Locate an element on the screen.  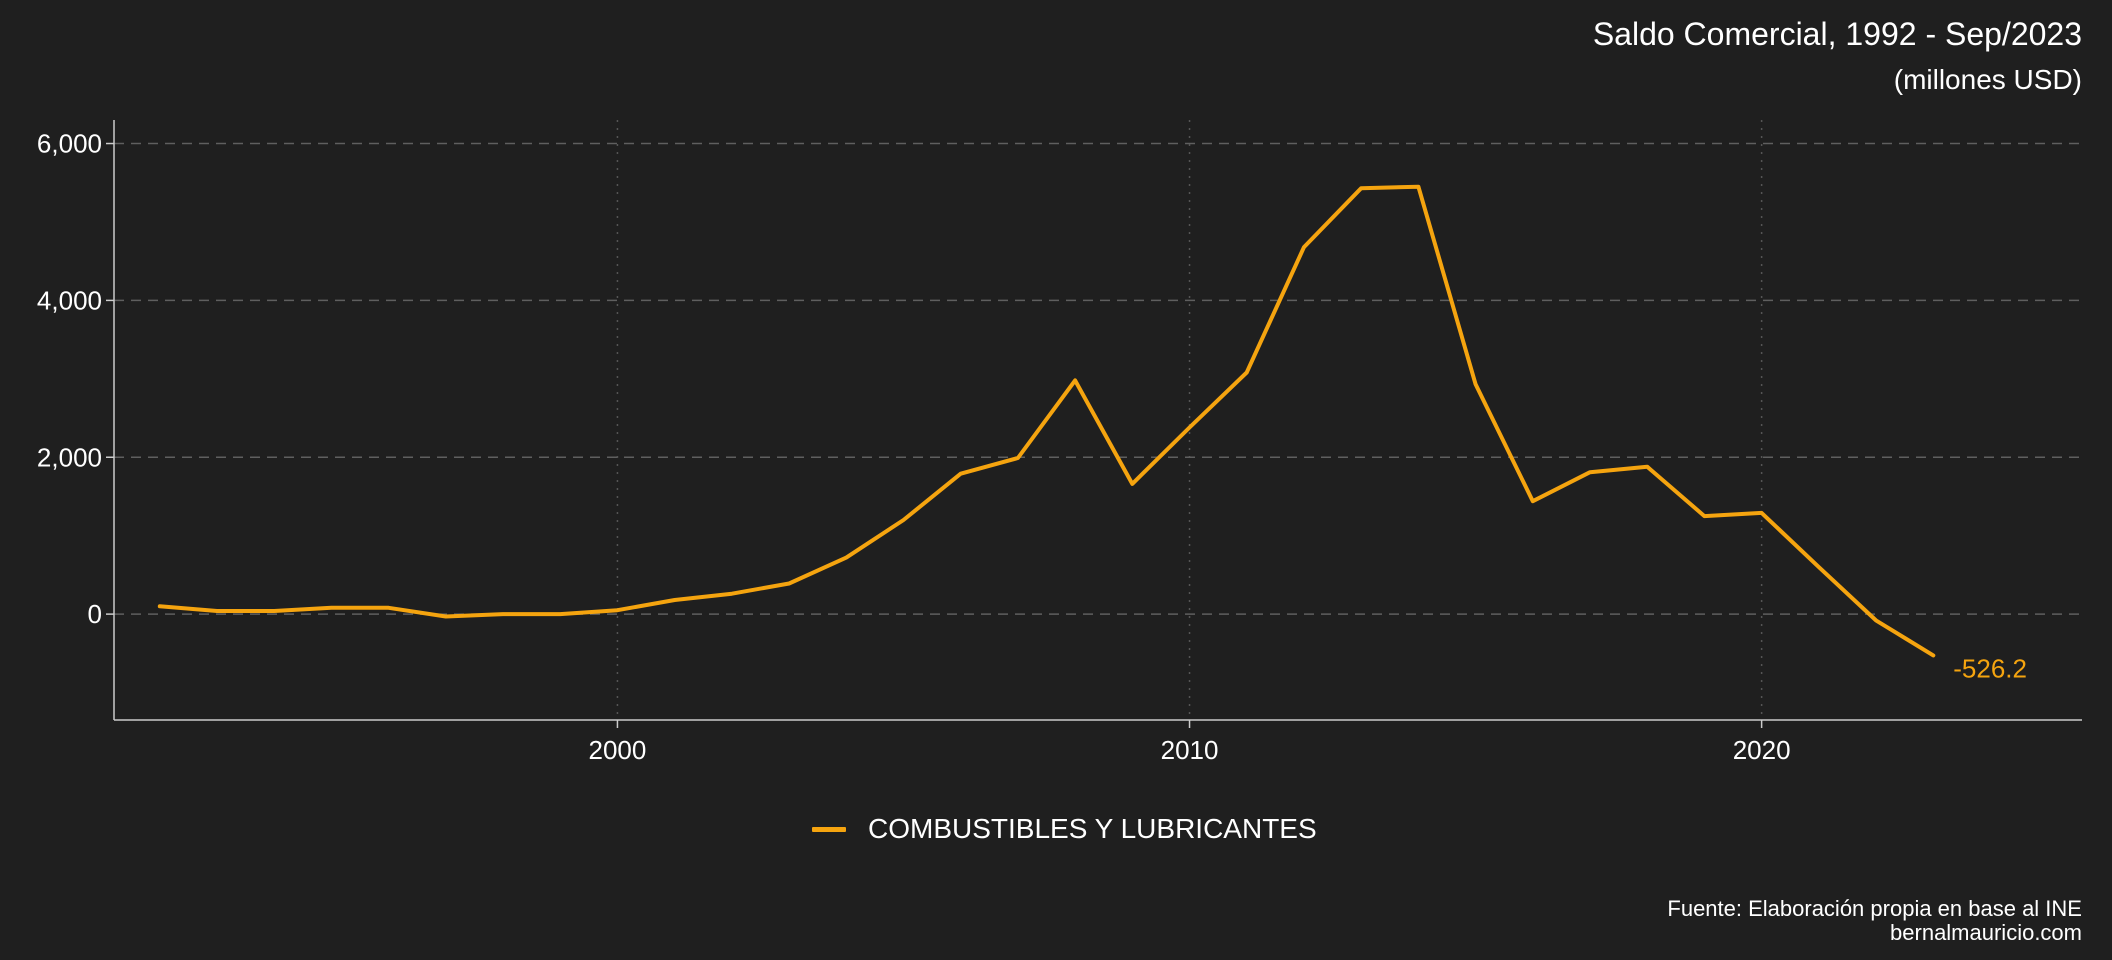
end-value-label: -526.2 is located at coordinates (1990, 668).